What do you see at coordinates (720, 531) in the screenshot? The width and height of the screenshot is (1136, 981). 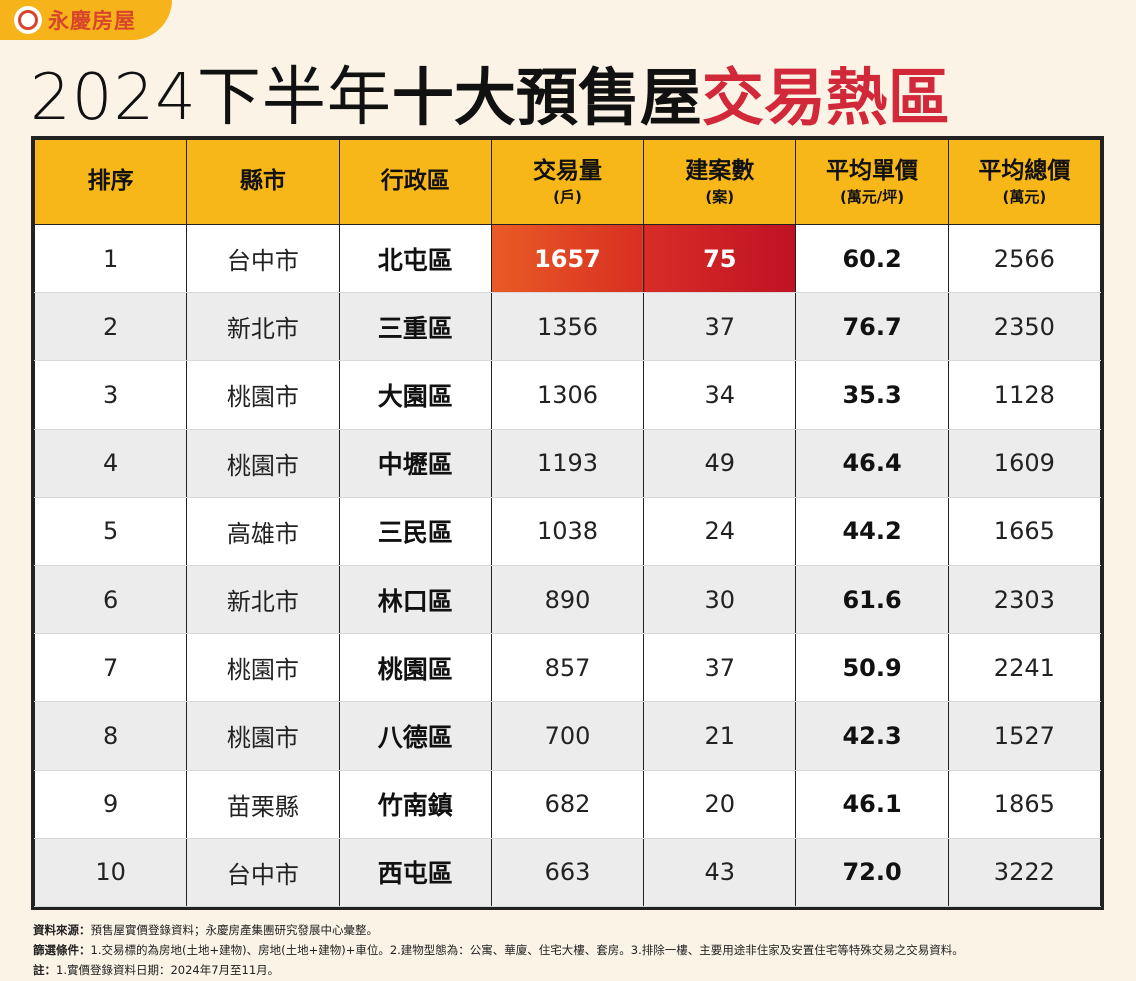 I see `cell-projects: 24` at bounding box center [720, 531].